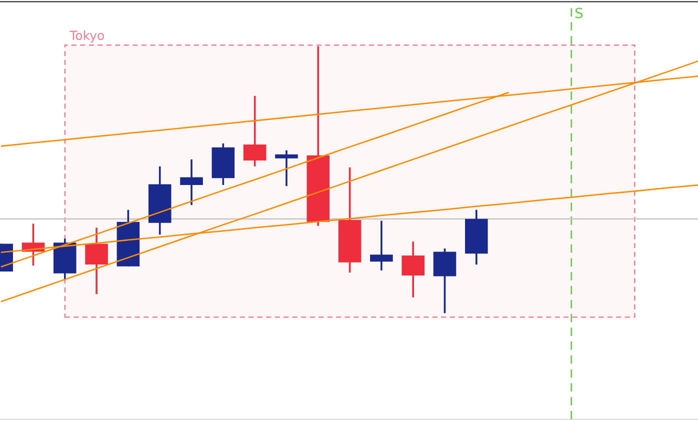 The height and width of the screenshot is (421, 698). Describe the element at coordinates (579, 13) in the screenshot. I see `text: S` at that location.